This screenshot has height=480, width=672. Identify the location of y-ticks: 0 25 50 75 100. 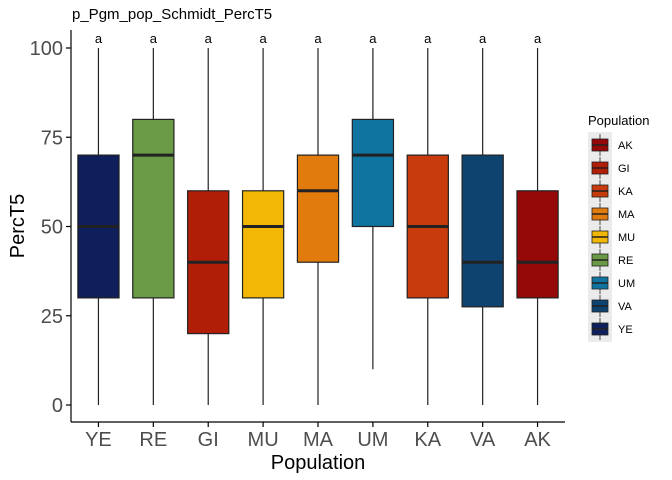
(50, 227).